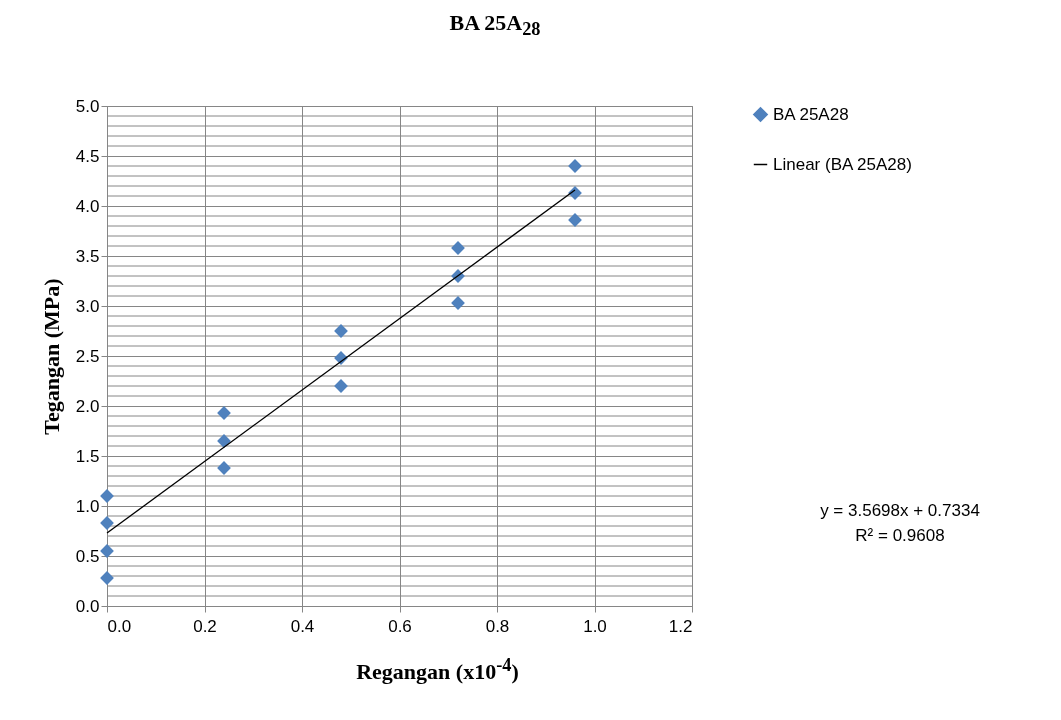 The width and height of the screenshot is (1061, 720). I want to click on x-tick-label: 0.6, so click(400, 626).